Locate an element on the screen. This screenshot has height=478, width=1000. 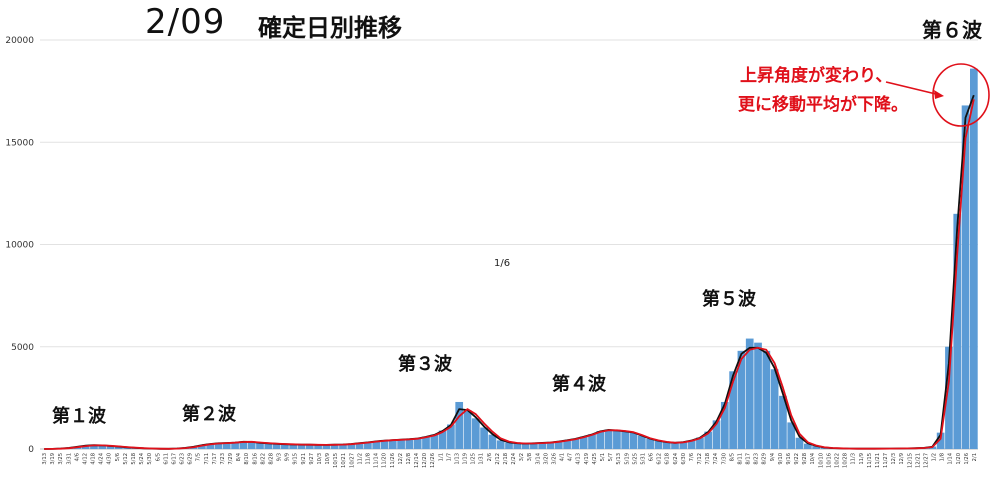
x-tick-label: 11/27 is located at coordinates (886, 460).